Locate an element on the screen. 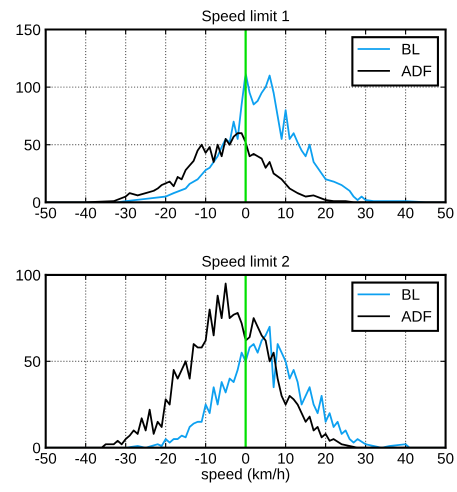  x-axis-title: speed (km/h) is located at coordinates (245, 475).